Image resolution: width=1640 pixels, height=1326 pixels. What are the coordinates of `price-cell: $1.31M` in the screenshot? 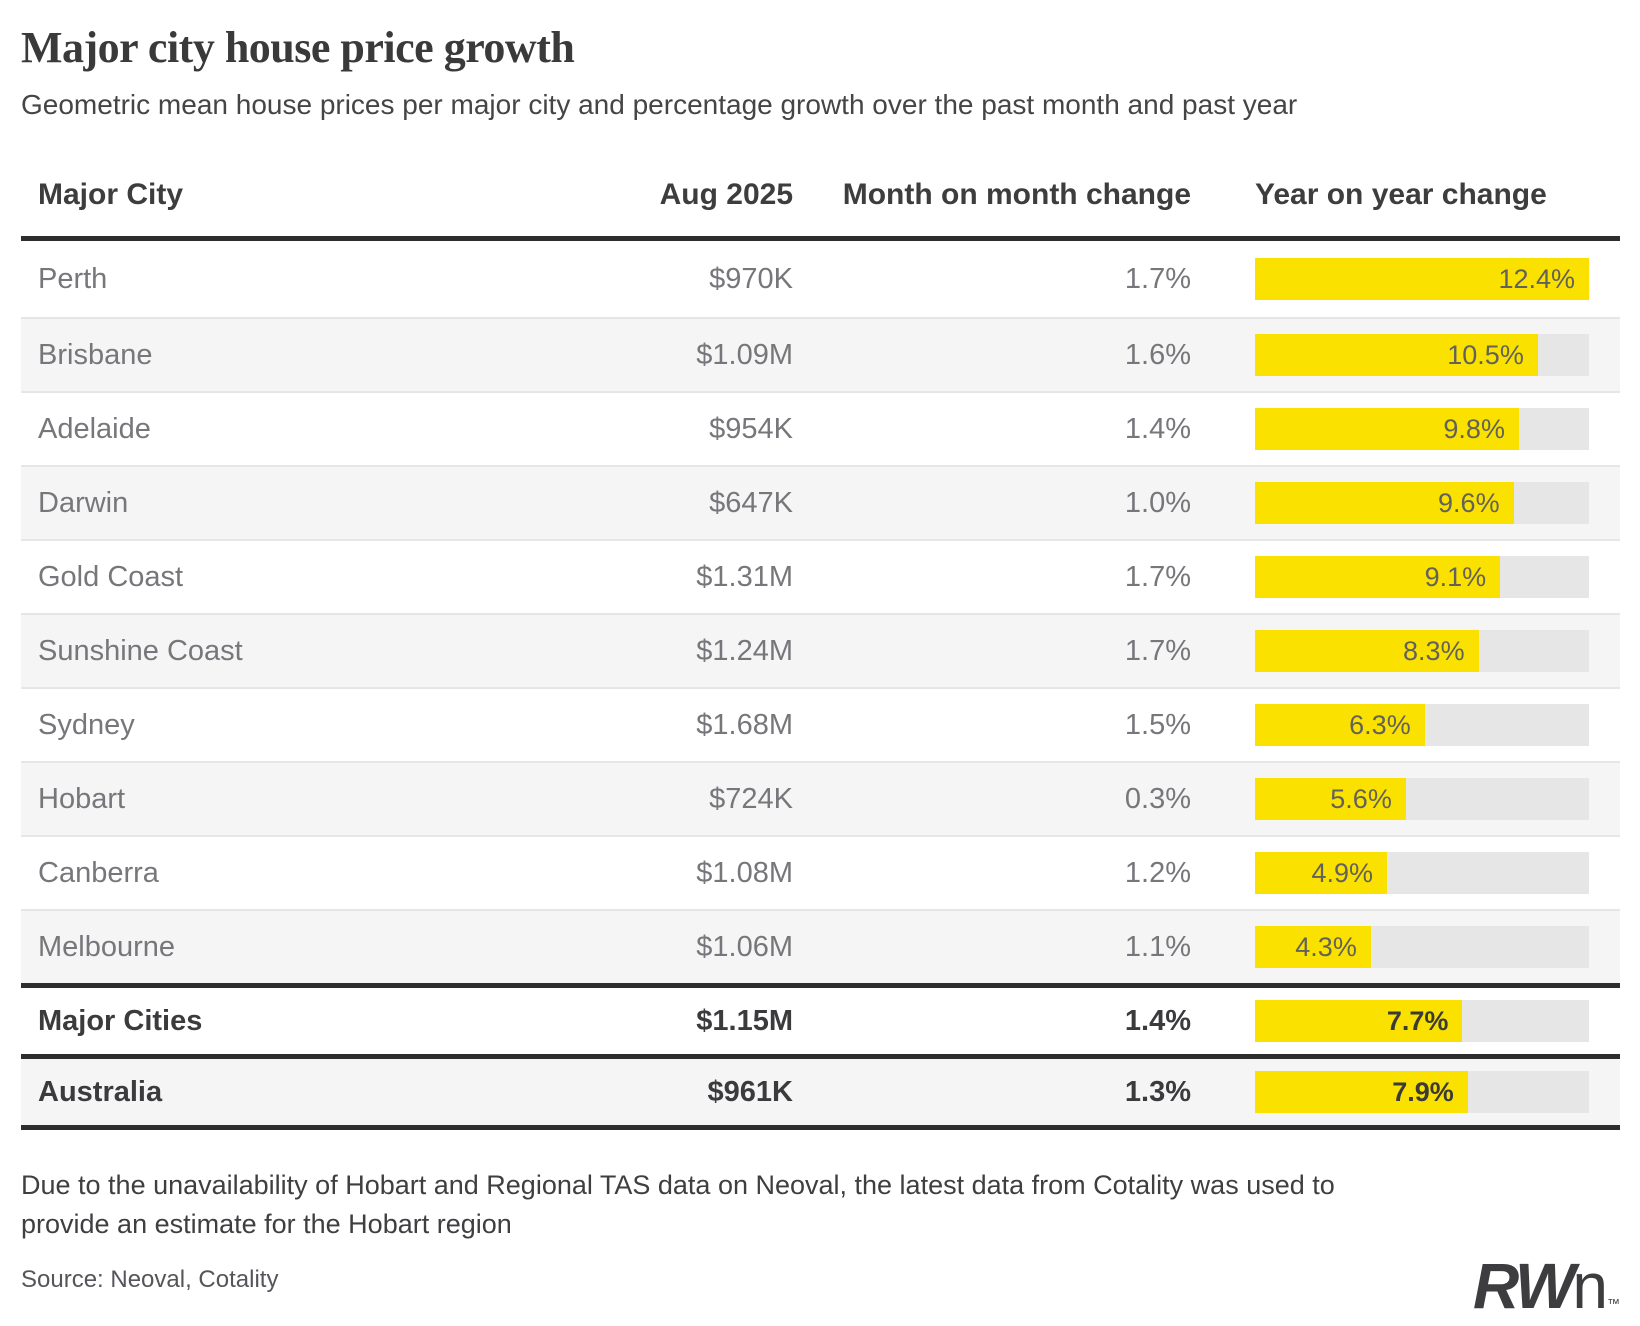 It's located at (744, 576).